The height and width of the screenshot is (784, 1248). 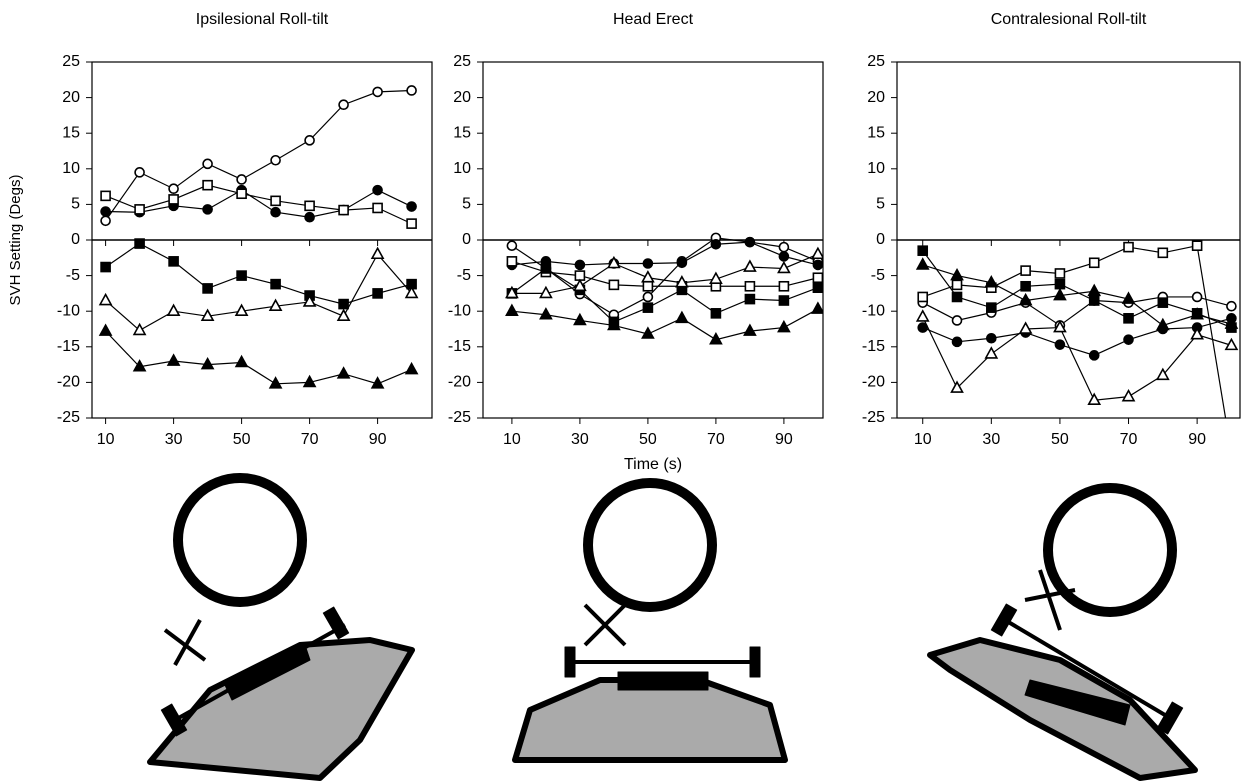 What do you see at coordinates (281, 627) in the screenshot?
I see `head-ipsilesional` at bounding box center [281, 627].